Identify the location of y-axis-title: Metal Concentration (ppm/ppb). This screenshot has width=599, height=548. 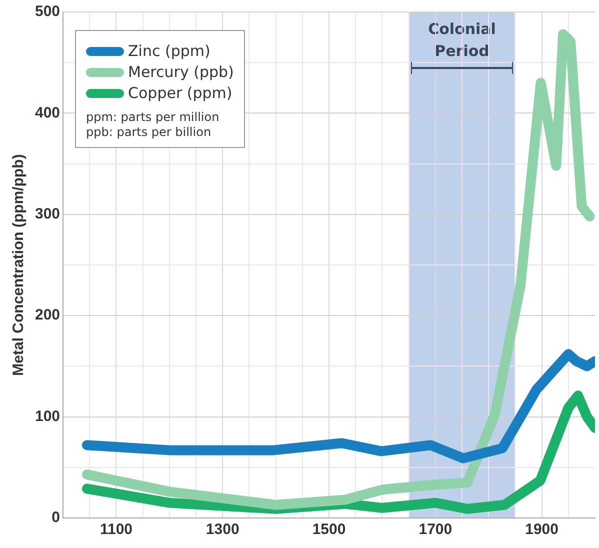
(19, 265).